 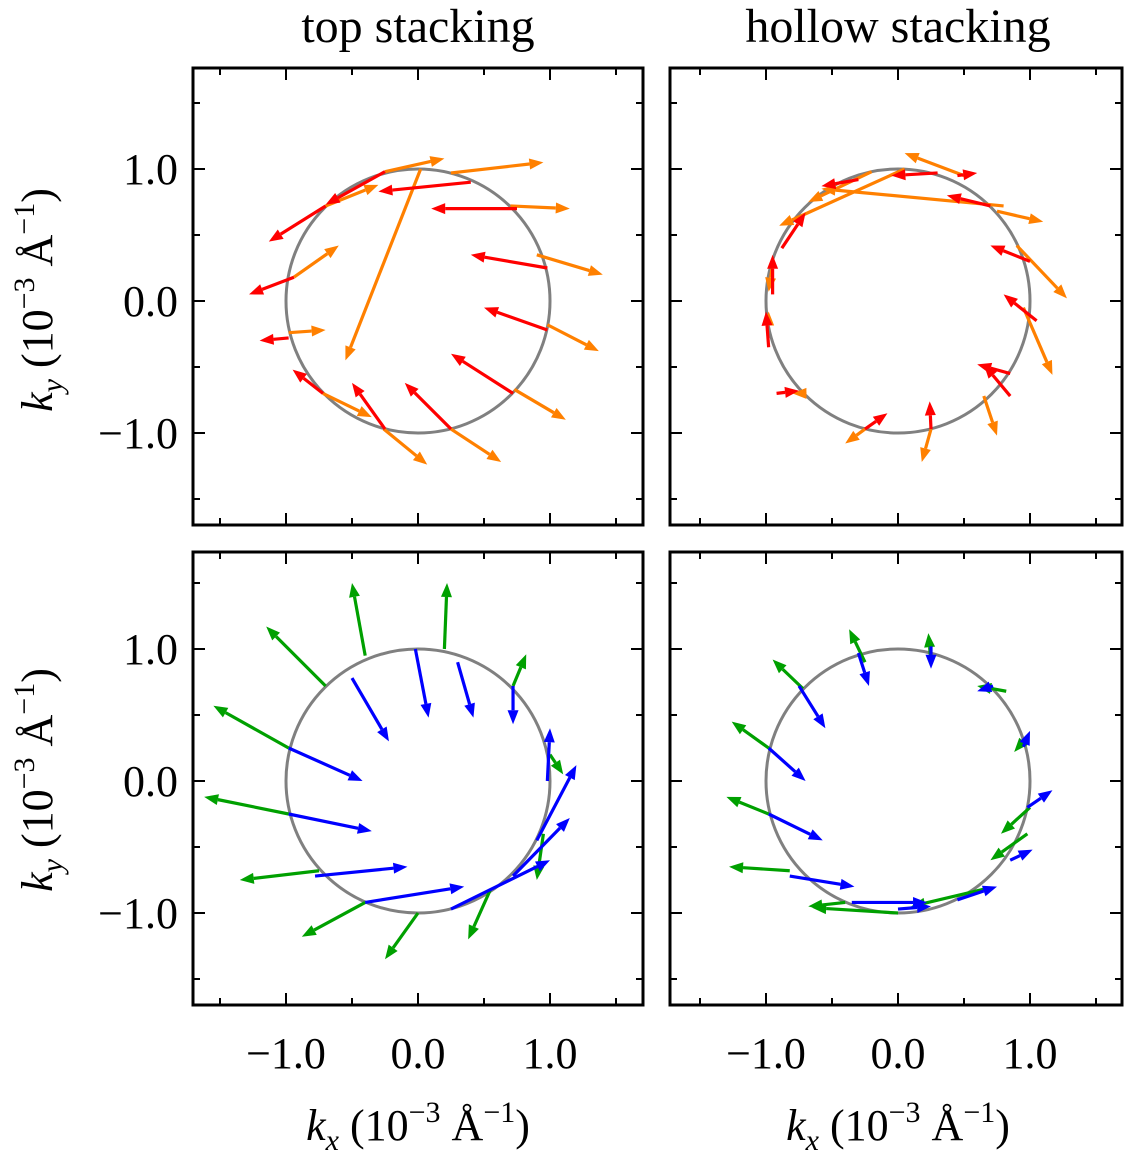 I want to click on y-axis-label-upper: ky (10−3 Å−1), so click(x=38, y=300).